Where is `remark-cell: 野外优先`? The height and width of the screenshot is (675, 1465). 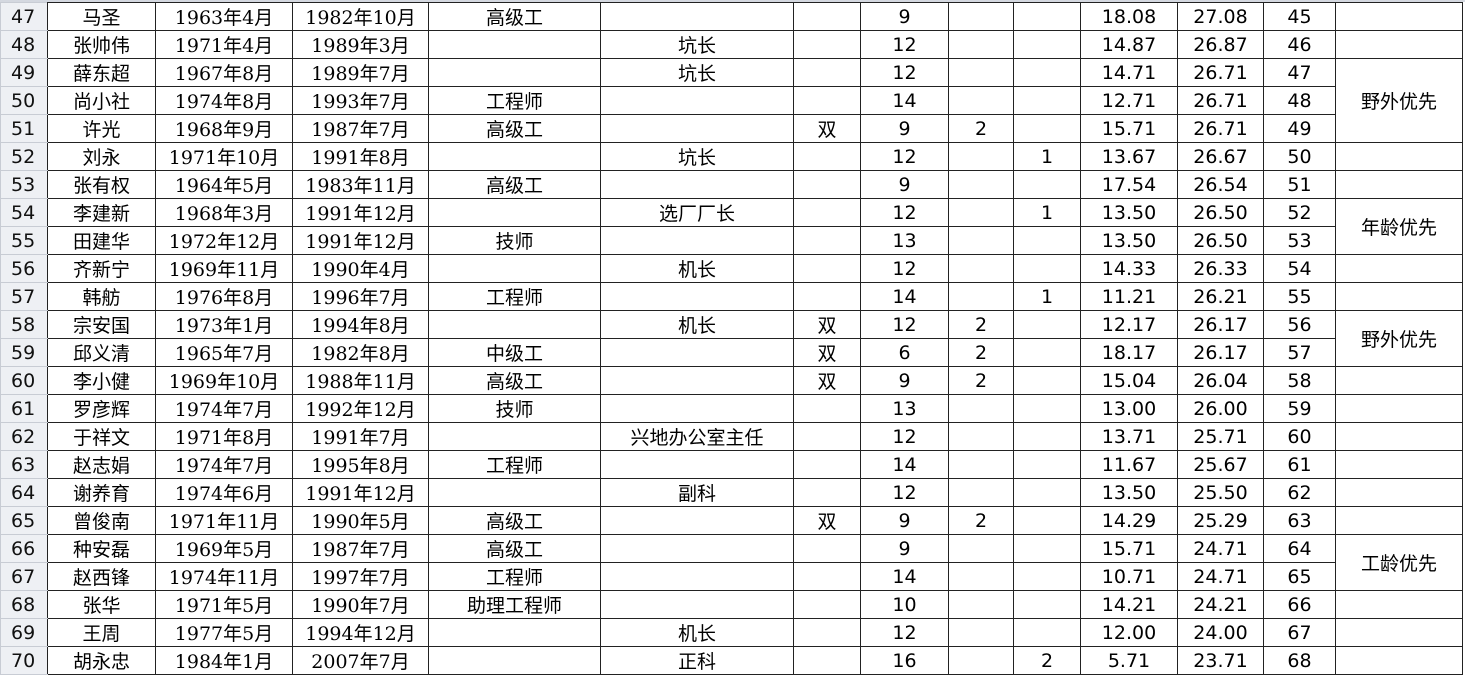
remark-cell: 野外优先 is located at coordinates (1399, 338).